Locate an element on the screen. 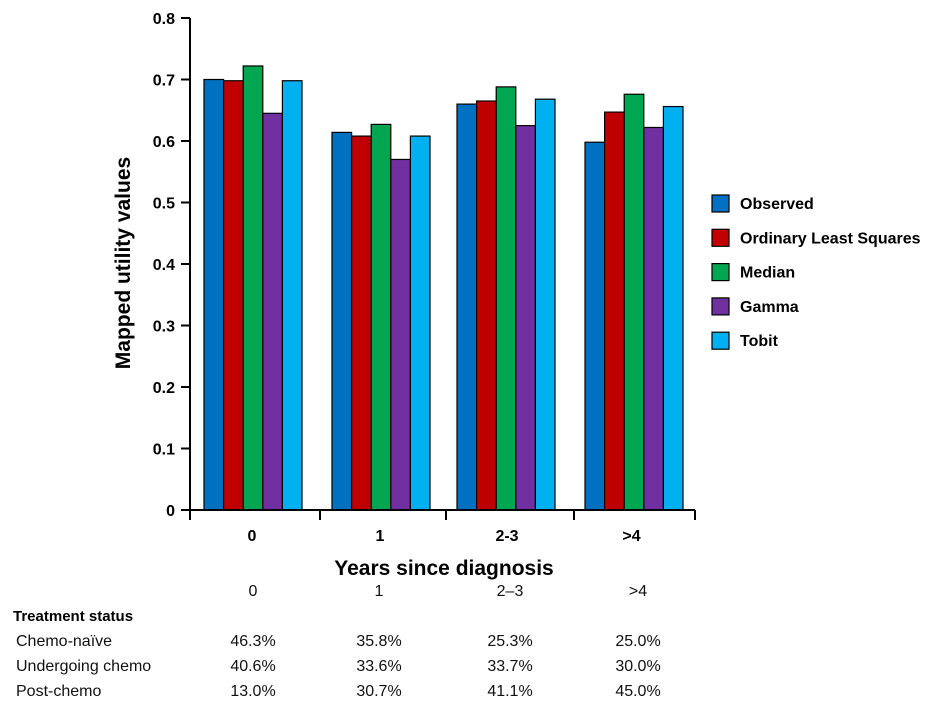  y-axis-title: Mapped utility values is located at coordinates (123, 263).